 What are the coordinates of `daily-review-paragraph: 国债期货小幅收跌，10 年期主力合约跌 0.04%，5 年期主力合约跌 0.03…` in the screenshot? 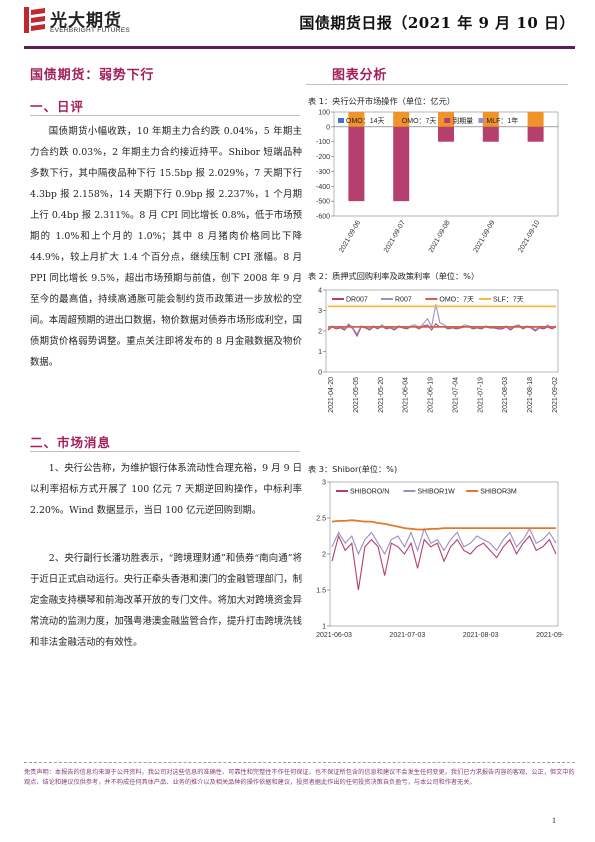 It's located at (166, 247).